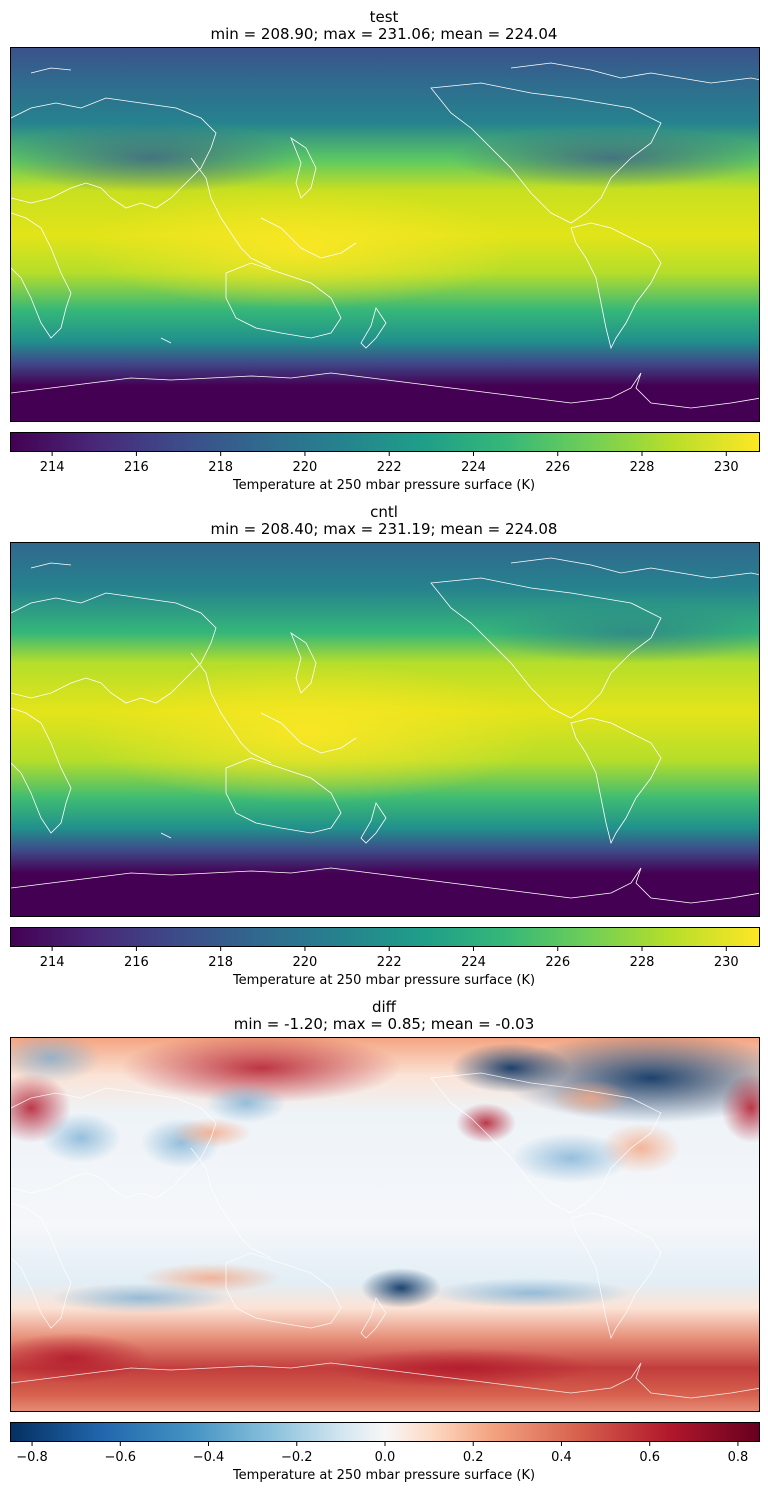 This screenshot has width=768, height=1494. What do you see at coordinates (473, 1457) in the screenshot?
I see `colorbar-tick-label: 0.2` at bounding box center [473, 1457].